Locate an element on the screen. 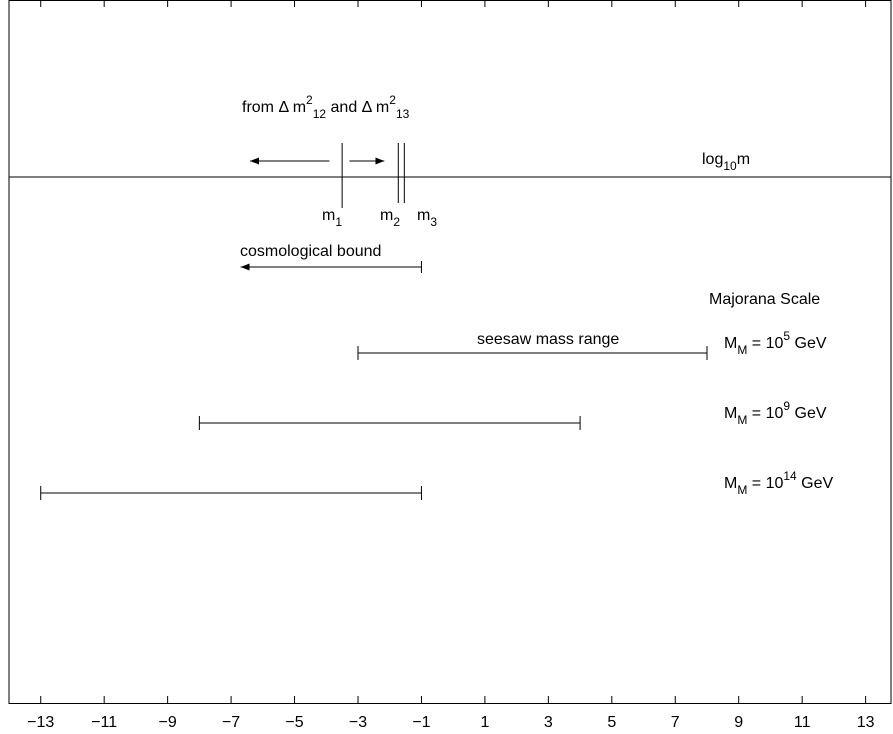 This screenshot has height=734, width=893. axis-label-part: m is located at coordinates (743, 159).